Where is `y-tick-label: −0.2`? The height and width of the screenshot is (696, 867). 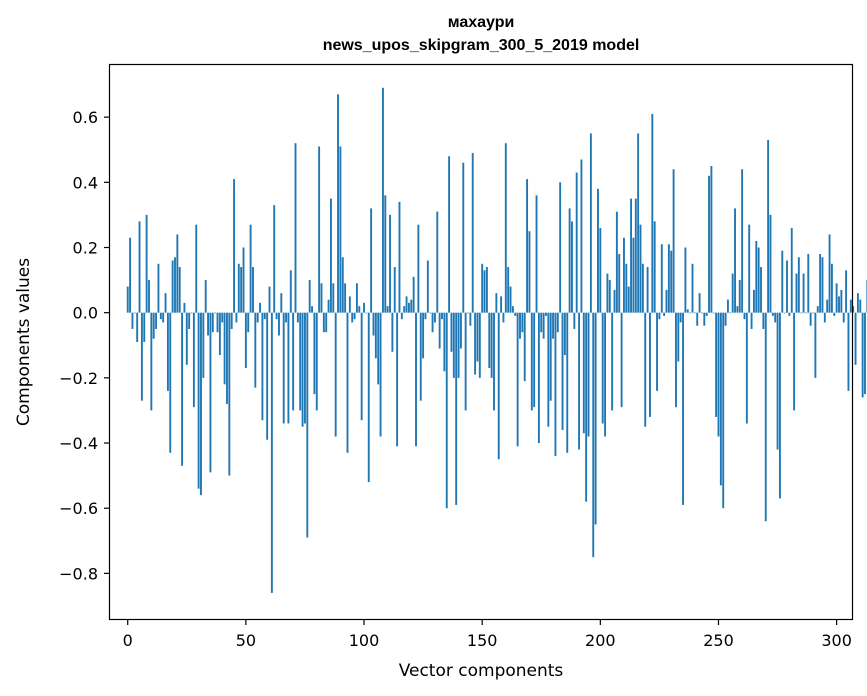
y-tick-label: −0.2 is located at coordinates (78, 378).